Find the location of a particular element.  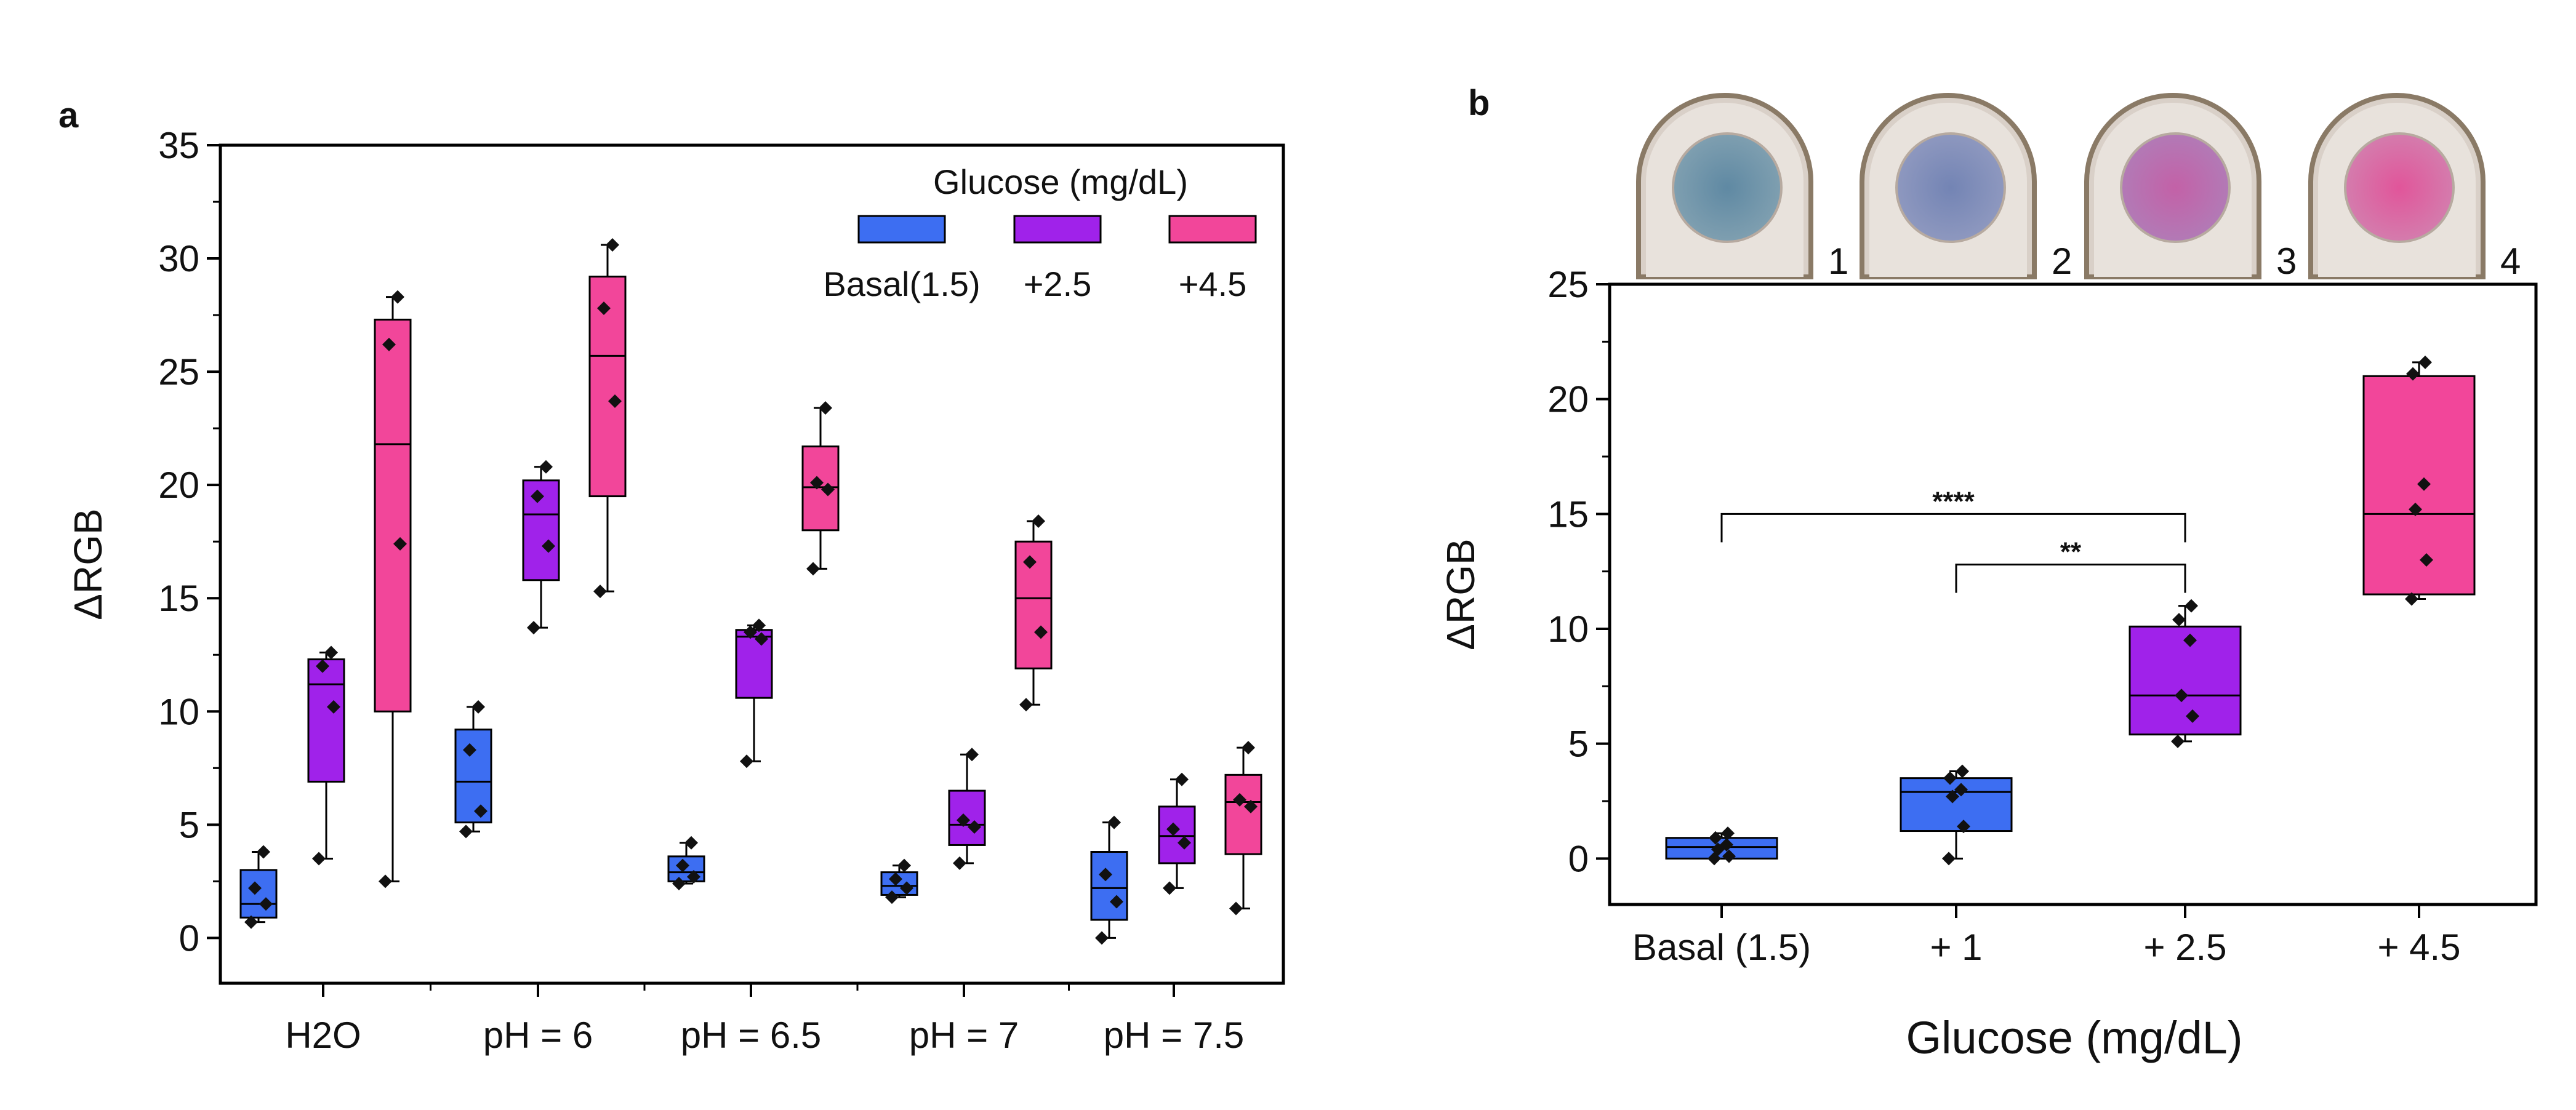

y-tick-label: 10 is located at coordinates (1568, 629).